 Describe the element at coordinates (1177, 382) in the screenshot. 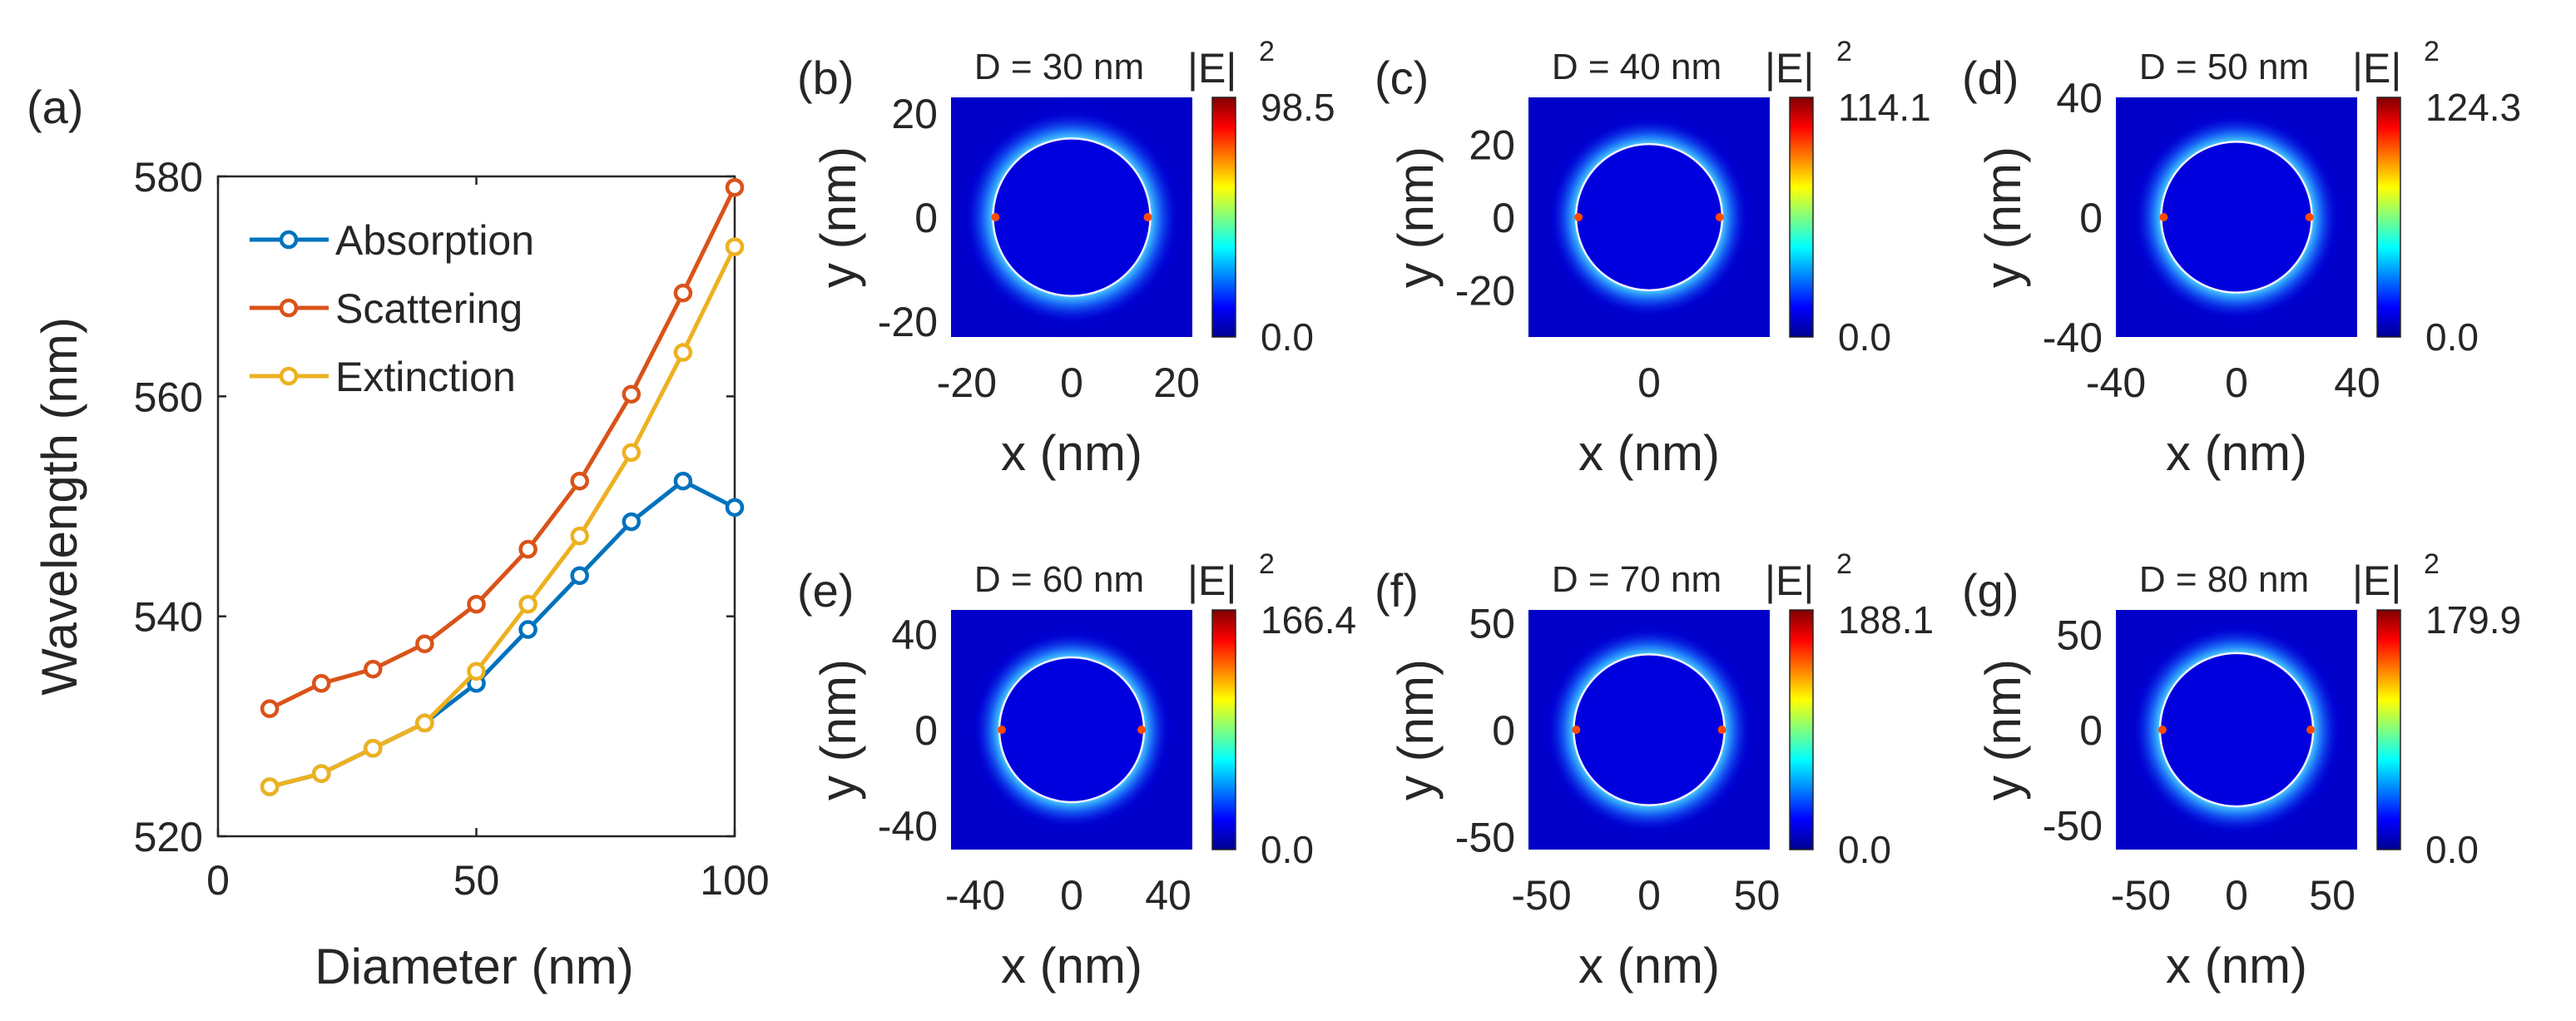

I see `x-tick-label: 20` at that location.